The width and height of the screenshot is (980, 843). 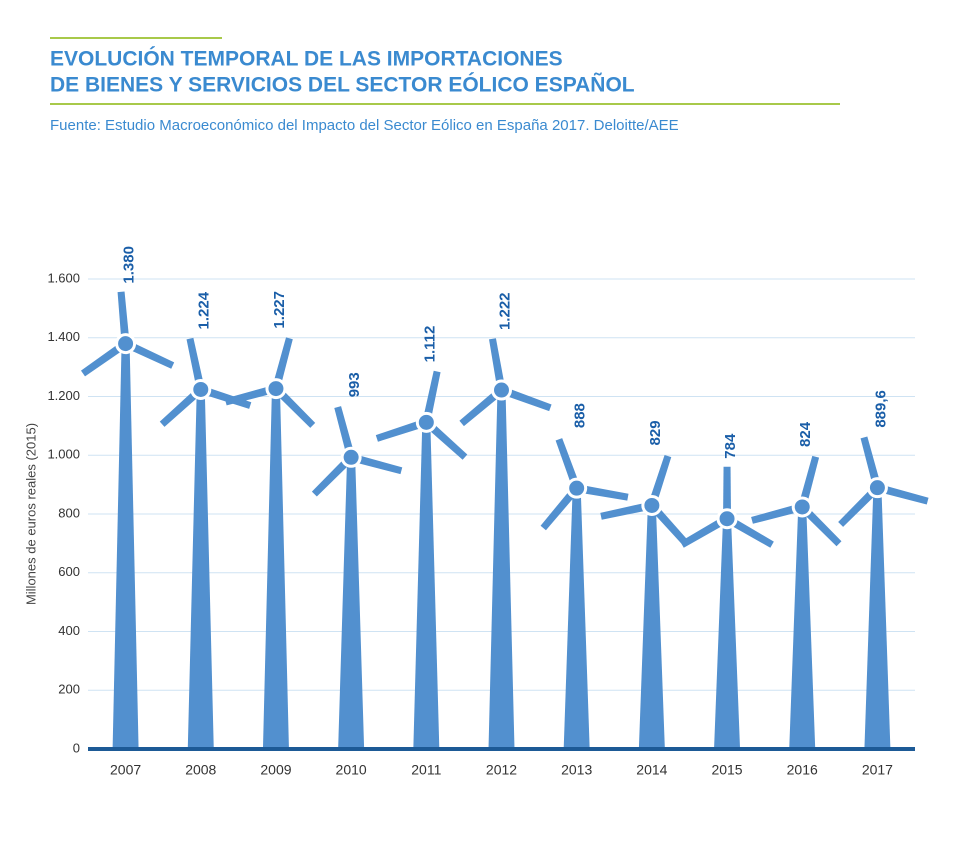 What do you see at coordinates (279, 310) in the screenshot?
I see `value-label: 1.227` at bounding box center [279, 310].